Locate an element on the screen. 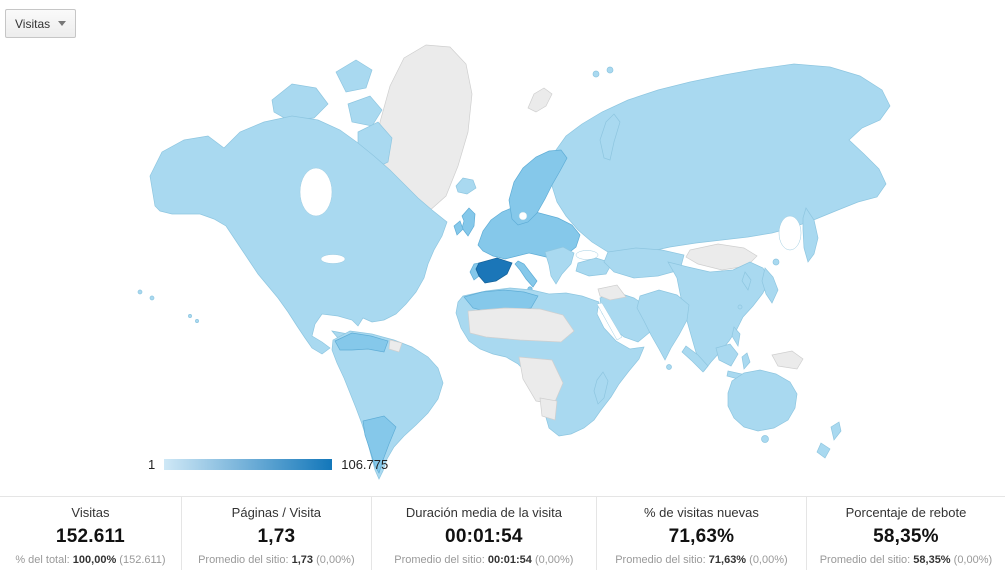 This screenshot has height=570, width=1005. map-region-namibia-botswana is located at coordinates (548, 409).